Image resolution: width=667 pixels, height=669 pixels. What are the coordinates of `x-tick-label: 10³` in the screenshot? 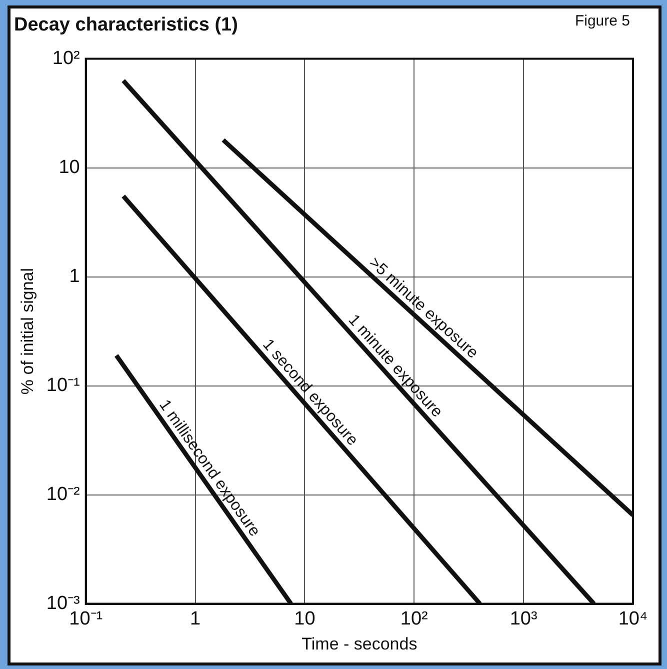 It's located at (524, 619).